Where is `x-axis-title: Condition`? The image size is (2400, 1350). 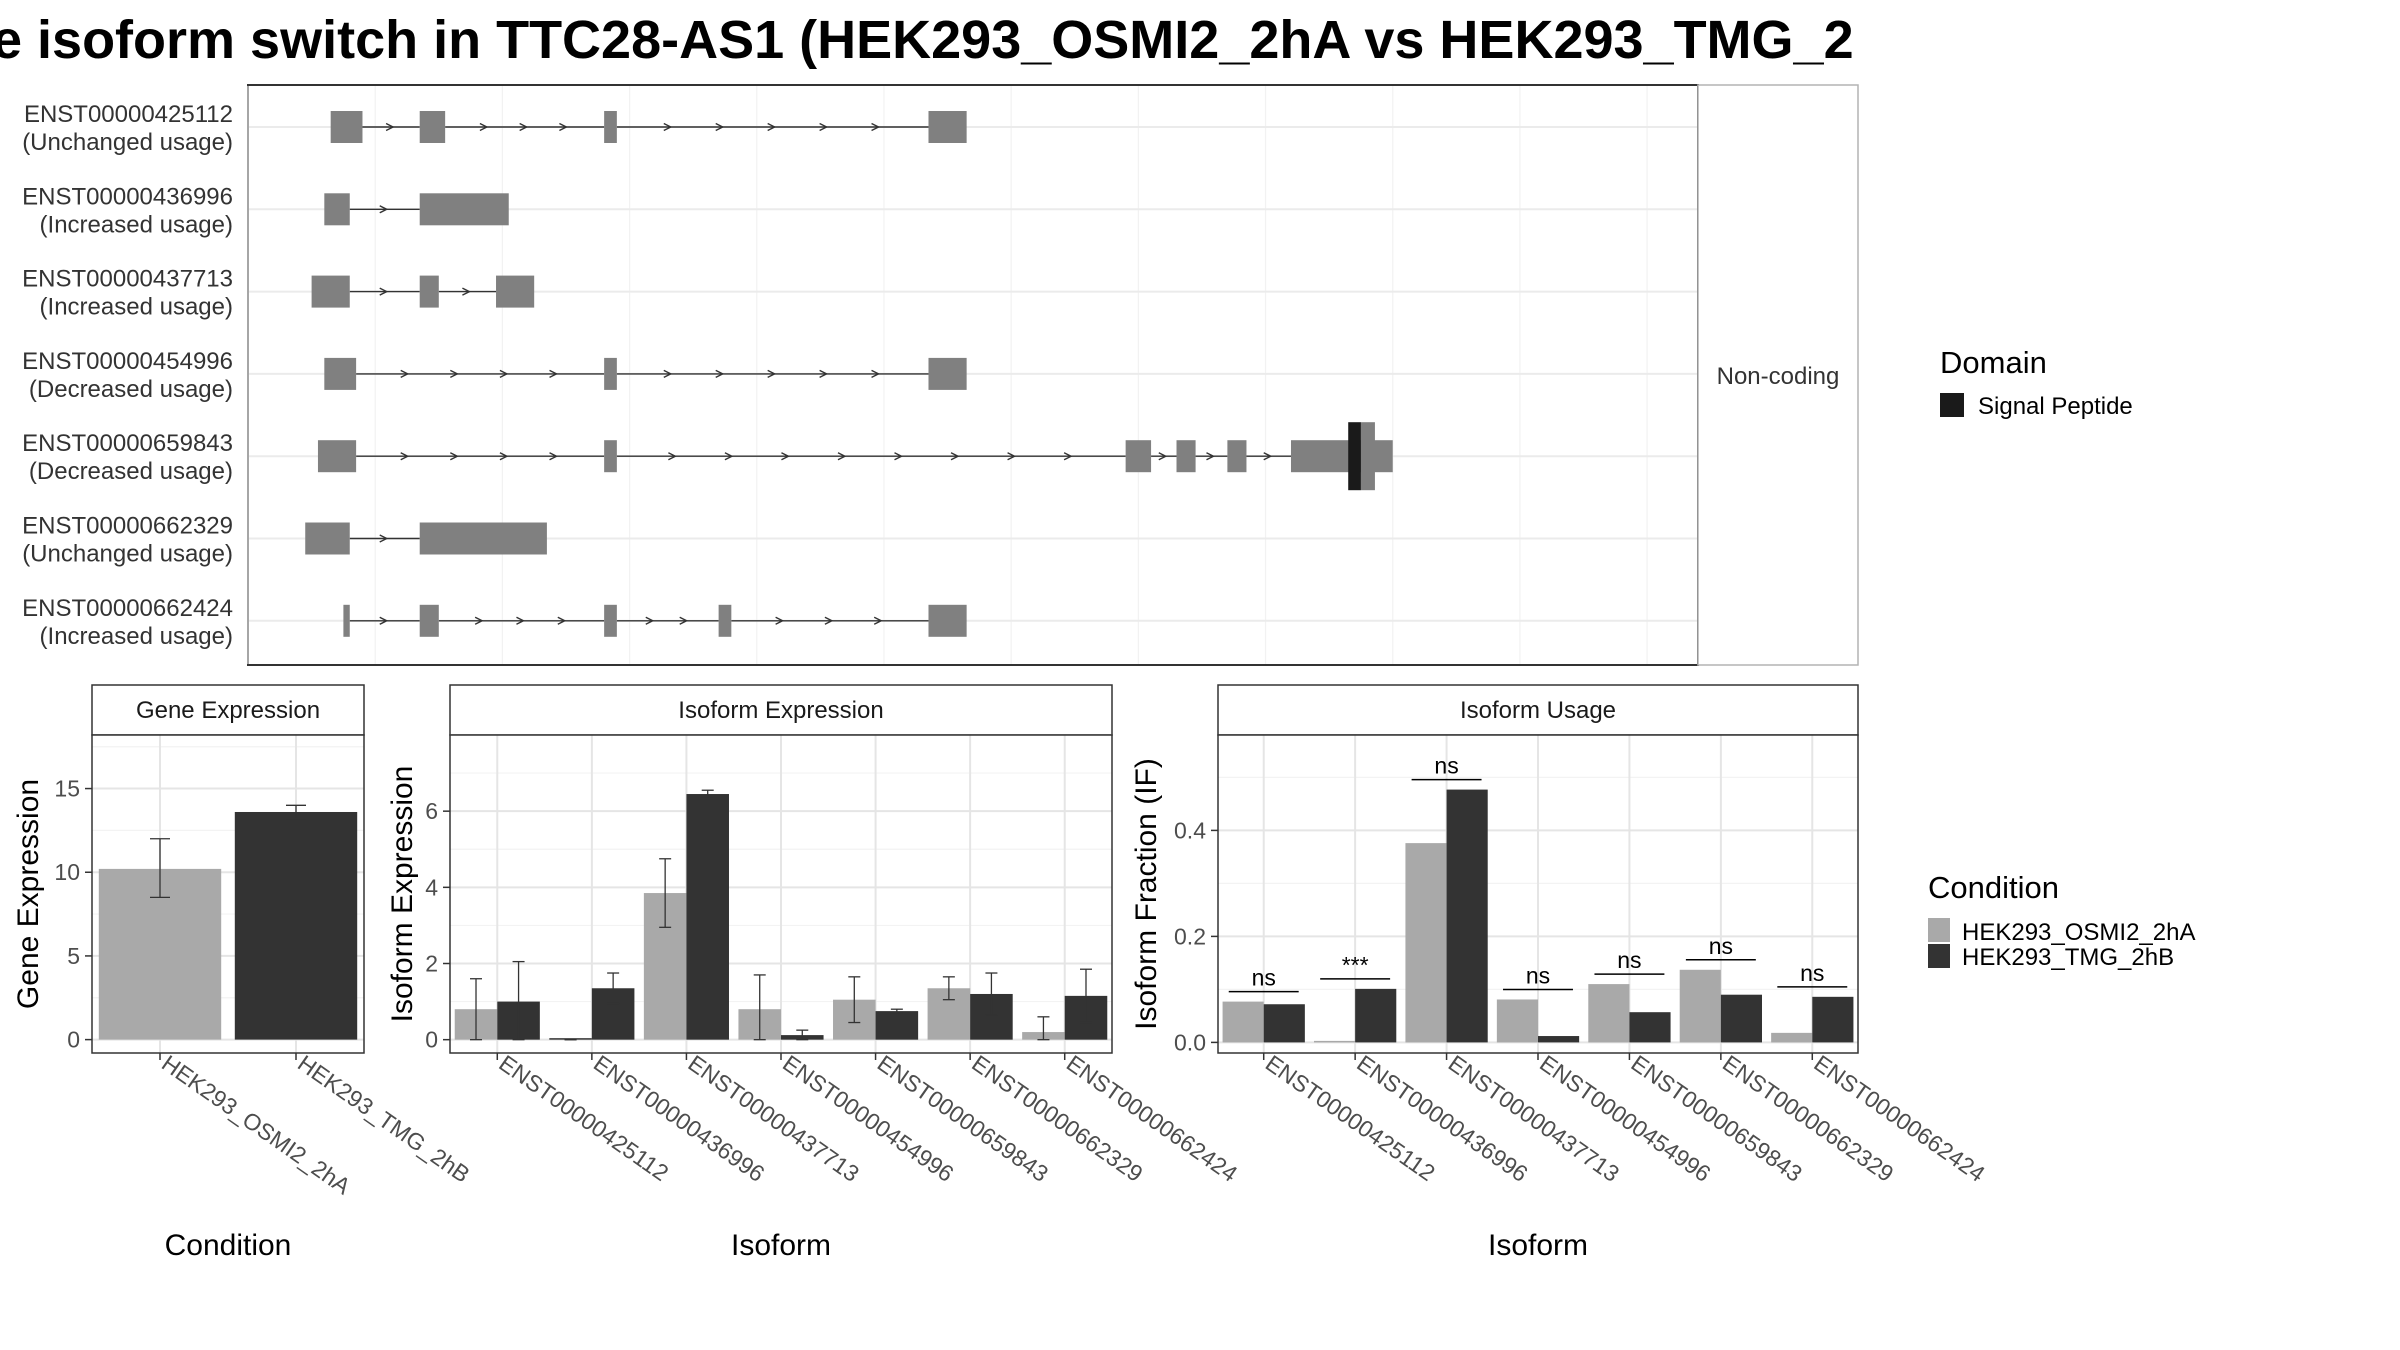
x-axis-title: Condition is located at coordinates (228, 1245).